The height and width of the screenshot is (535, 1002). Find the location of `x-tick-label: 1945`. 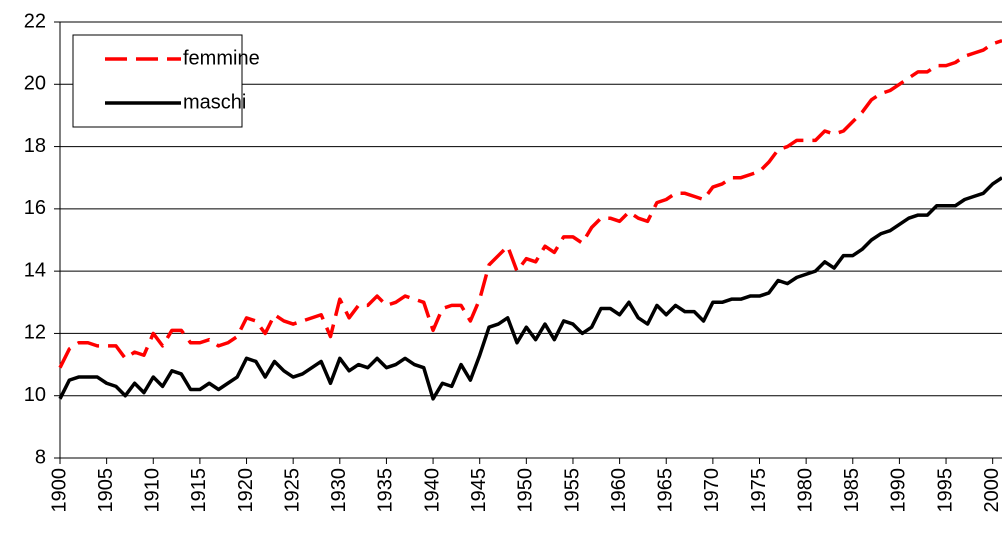

x-tick-label: 1945 is located at coordinates (479, 490).